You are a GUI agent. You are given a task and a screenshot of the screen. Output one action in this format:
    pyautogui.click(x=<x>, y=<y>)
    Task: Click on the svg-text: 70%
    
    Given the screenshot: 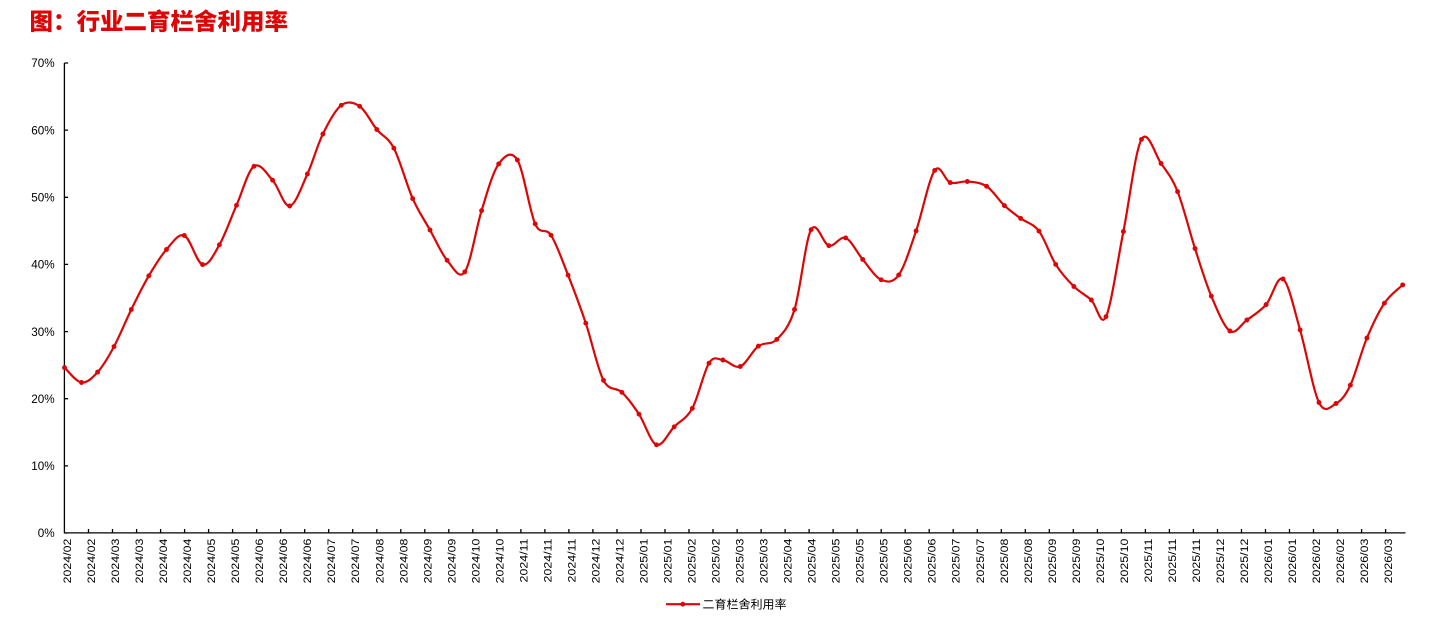 What is the action you would take?
    pyautogui.click(x=42, y=63)
    